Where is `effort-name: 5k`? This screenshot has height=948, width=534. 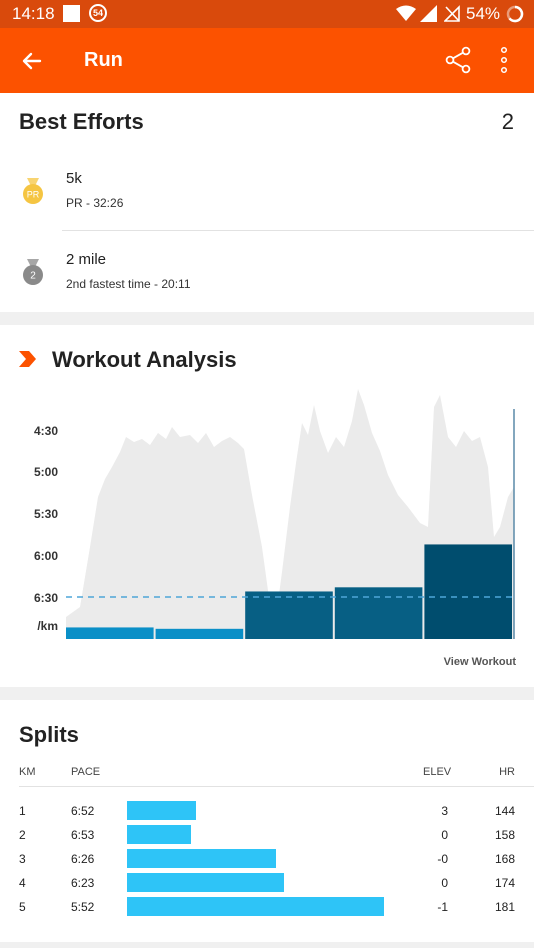 effort-name: 5k is located at coordinates (74, 178).